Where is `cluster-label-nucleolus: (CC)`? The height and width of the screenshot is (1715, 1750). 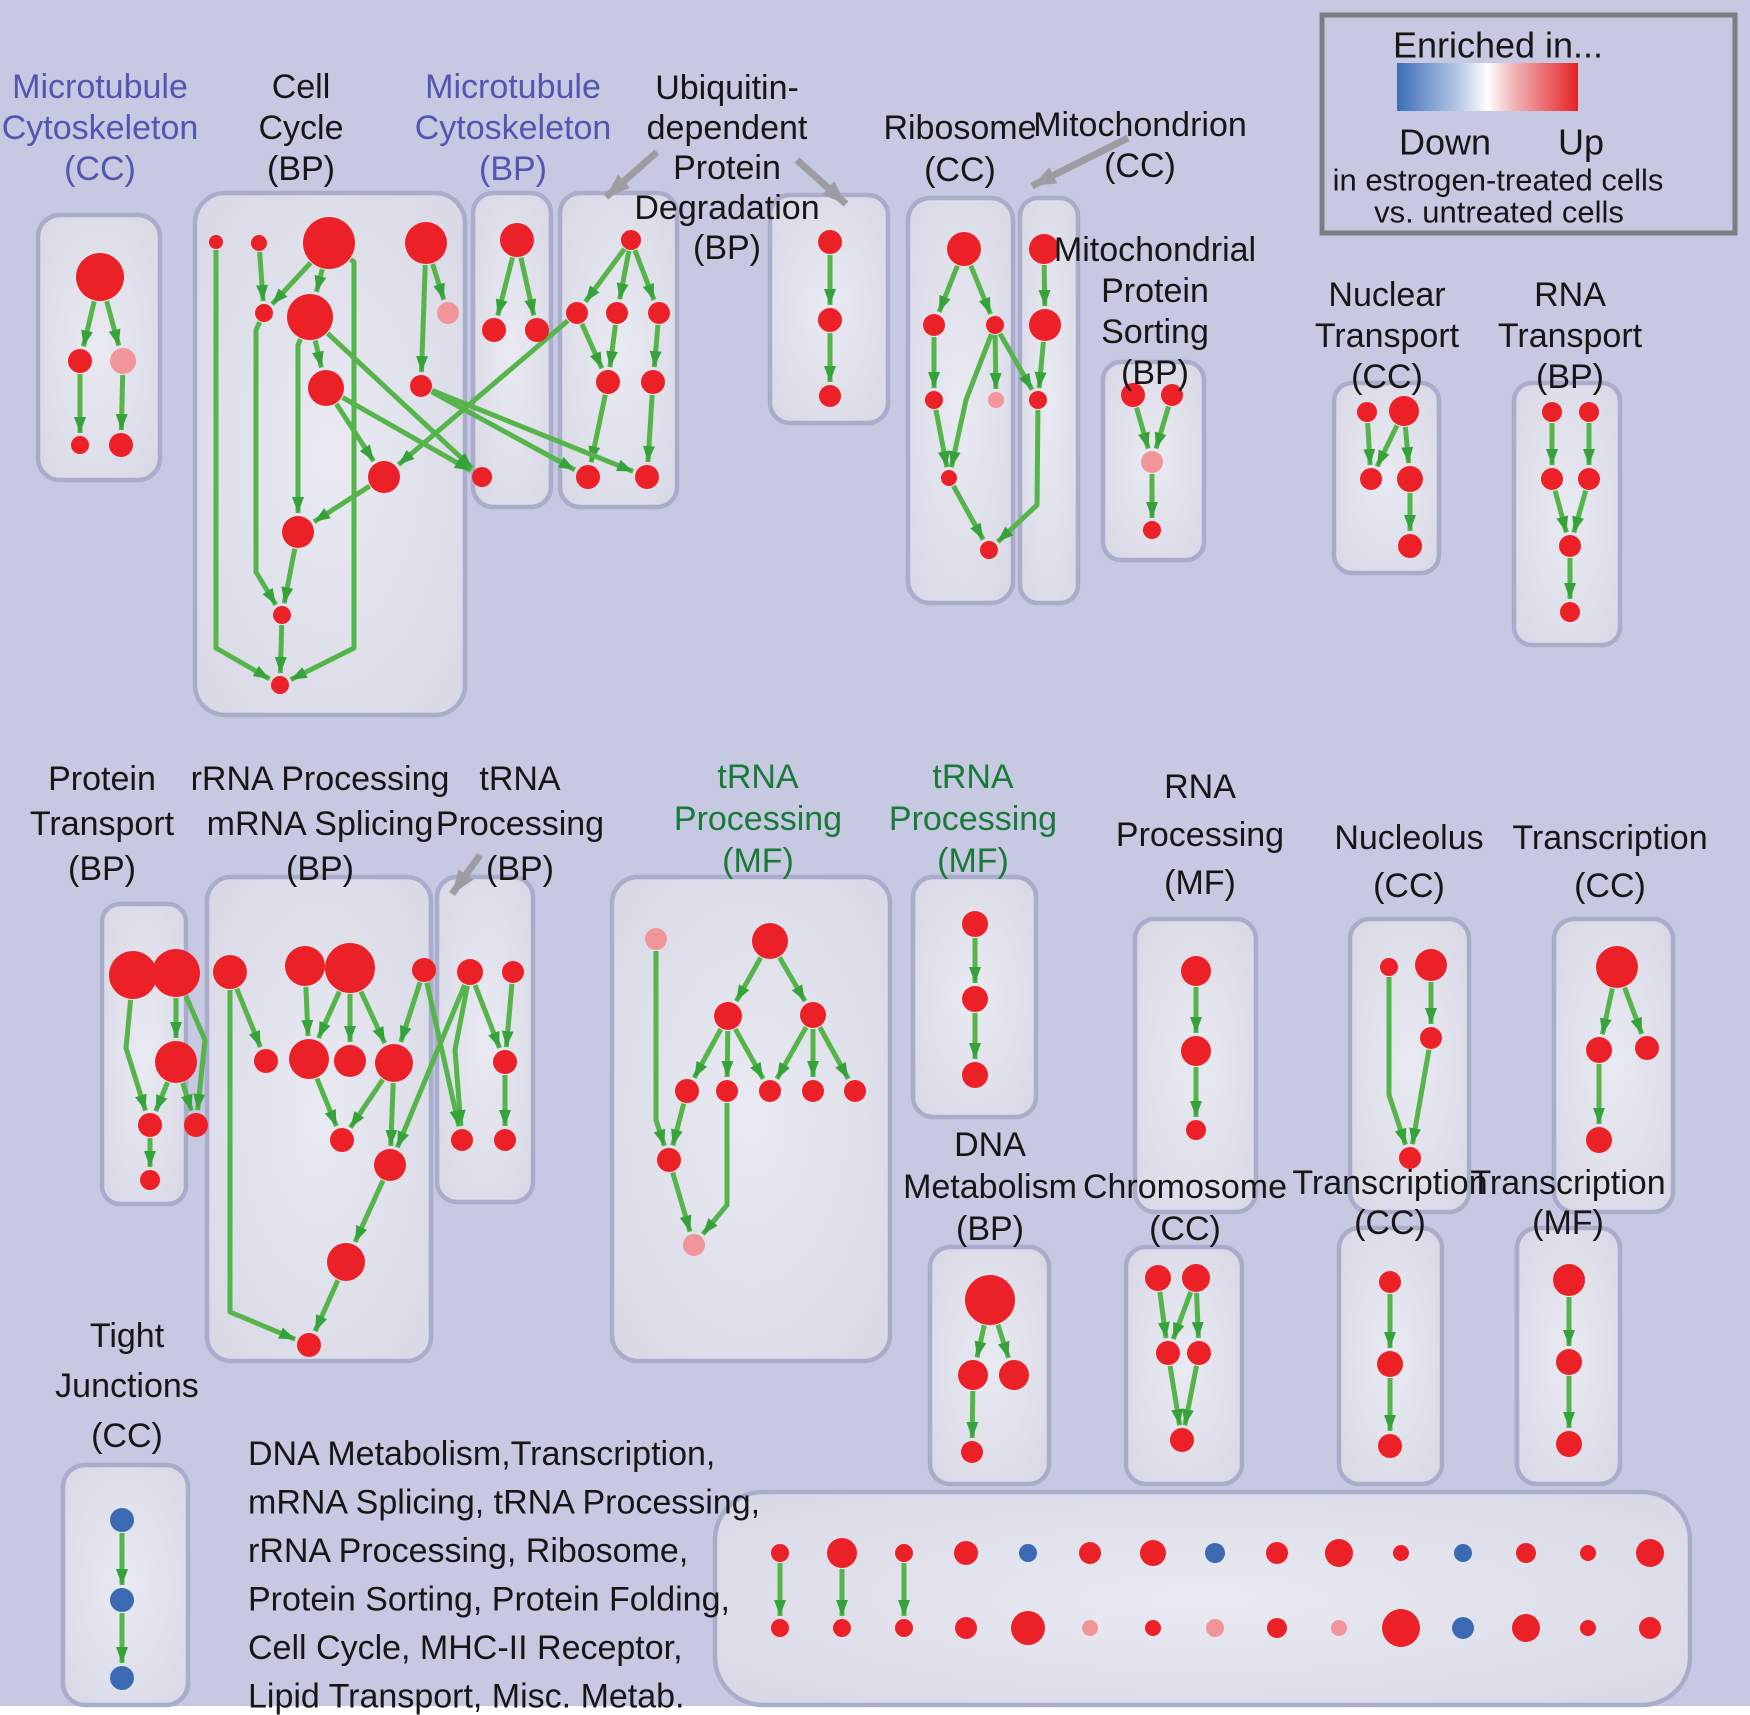
cluster-label-nucleolus: (CC) is located at coordinates (1409, 886).